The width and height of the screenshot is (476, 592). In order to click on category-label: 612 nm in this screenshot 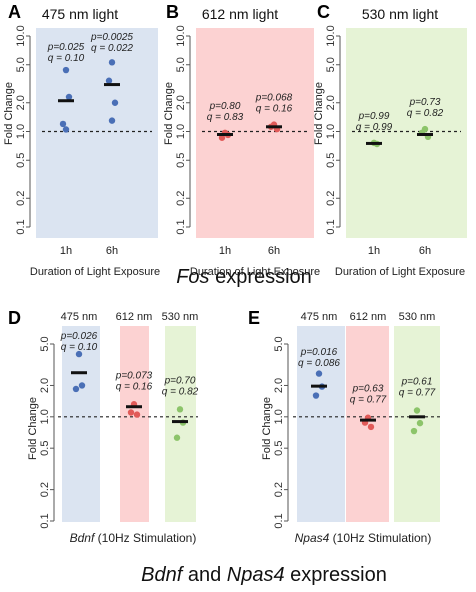, I will do `click(368, 317)`.